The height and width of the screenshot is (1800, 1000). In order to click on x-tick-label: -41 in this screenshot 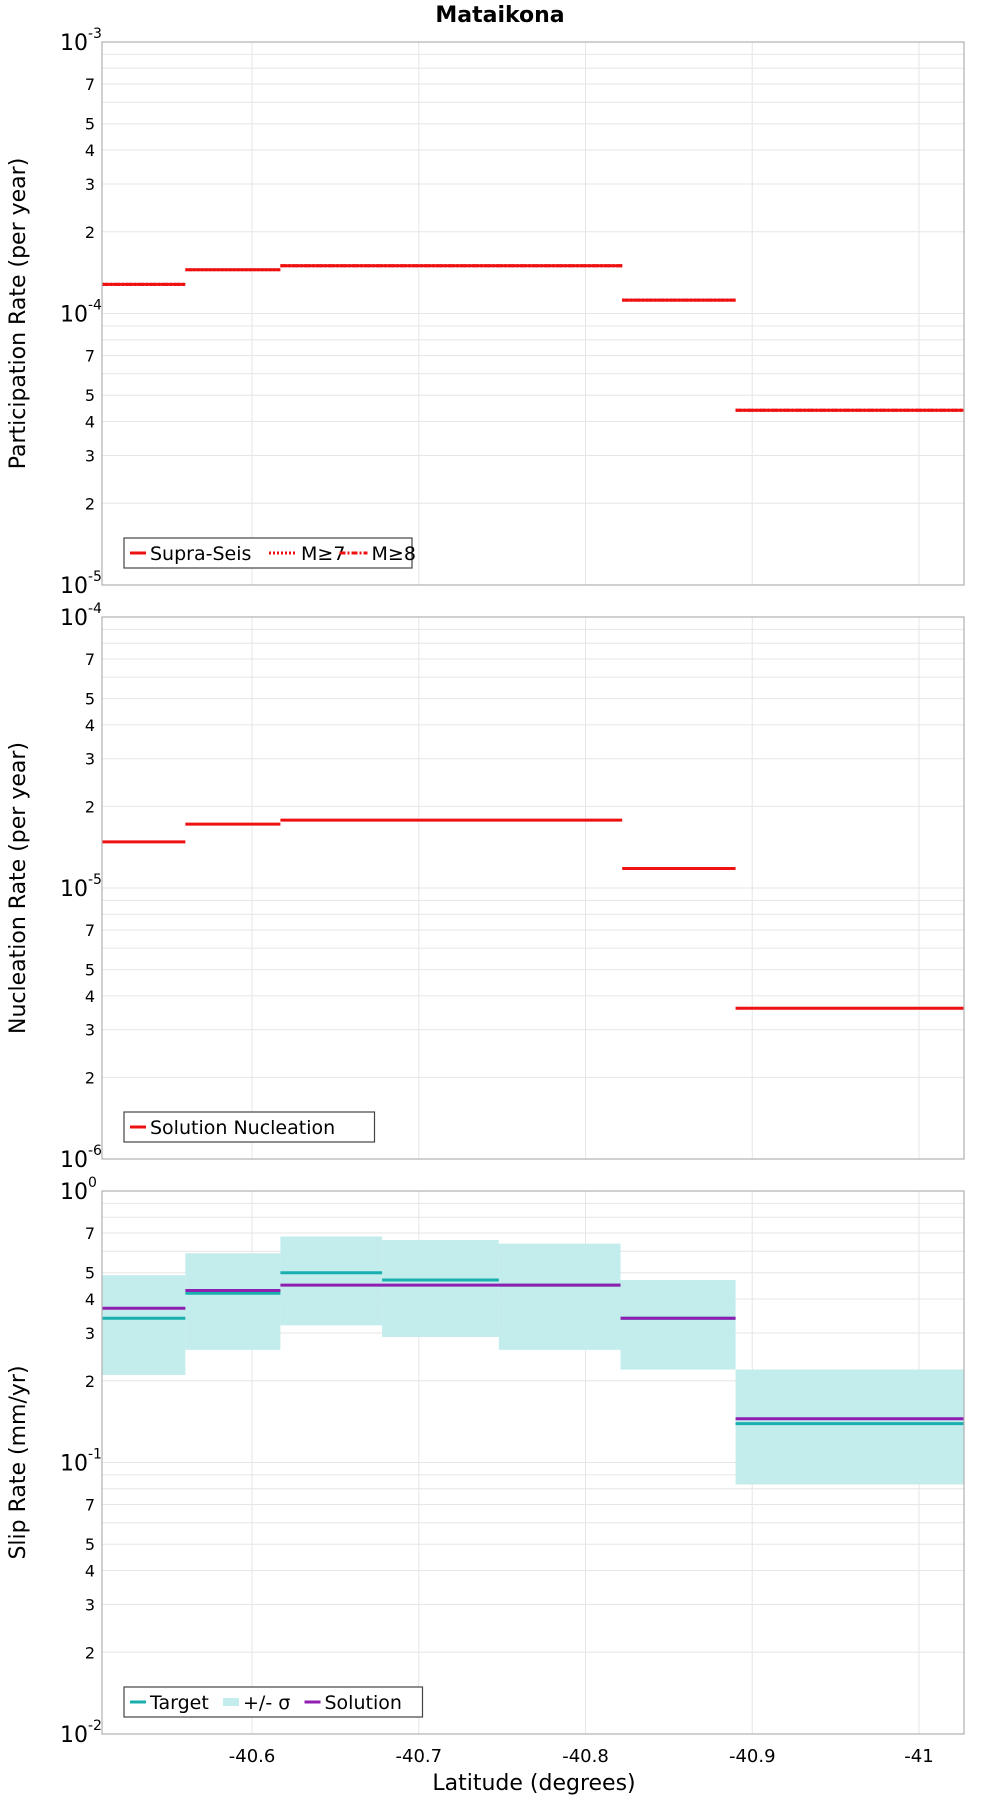, I will do `click(918, 1756)`.